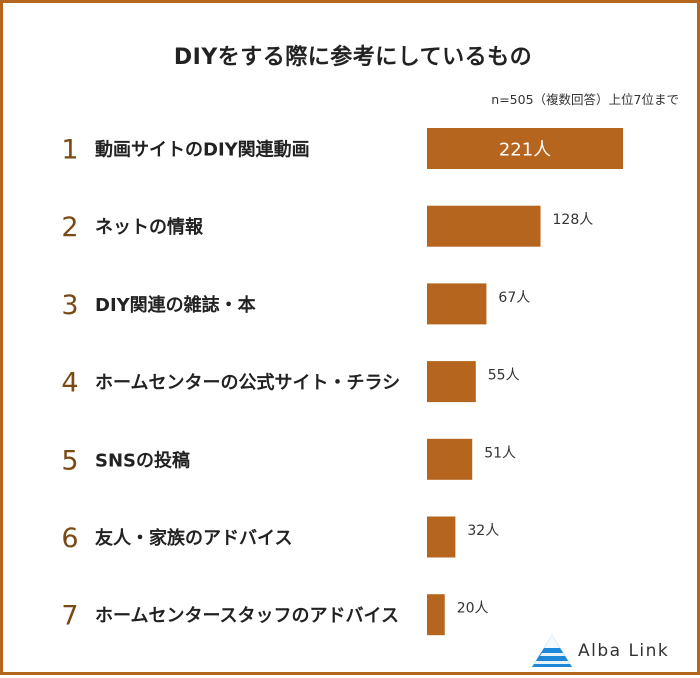 The width and height of the screenshot is (700, 678). What do you see at coordinates (69, 150) in the screenshot?
I see `rank-number: 1` at bounding box center [69, 150].